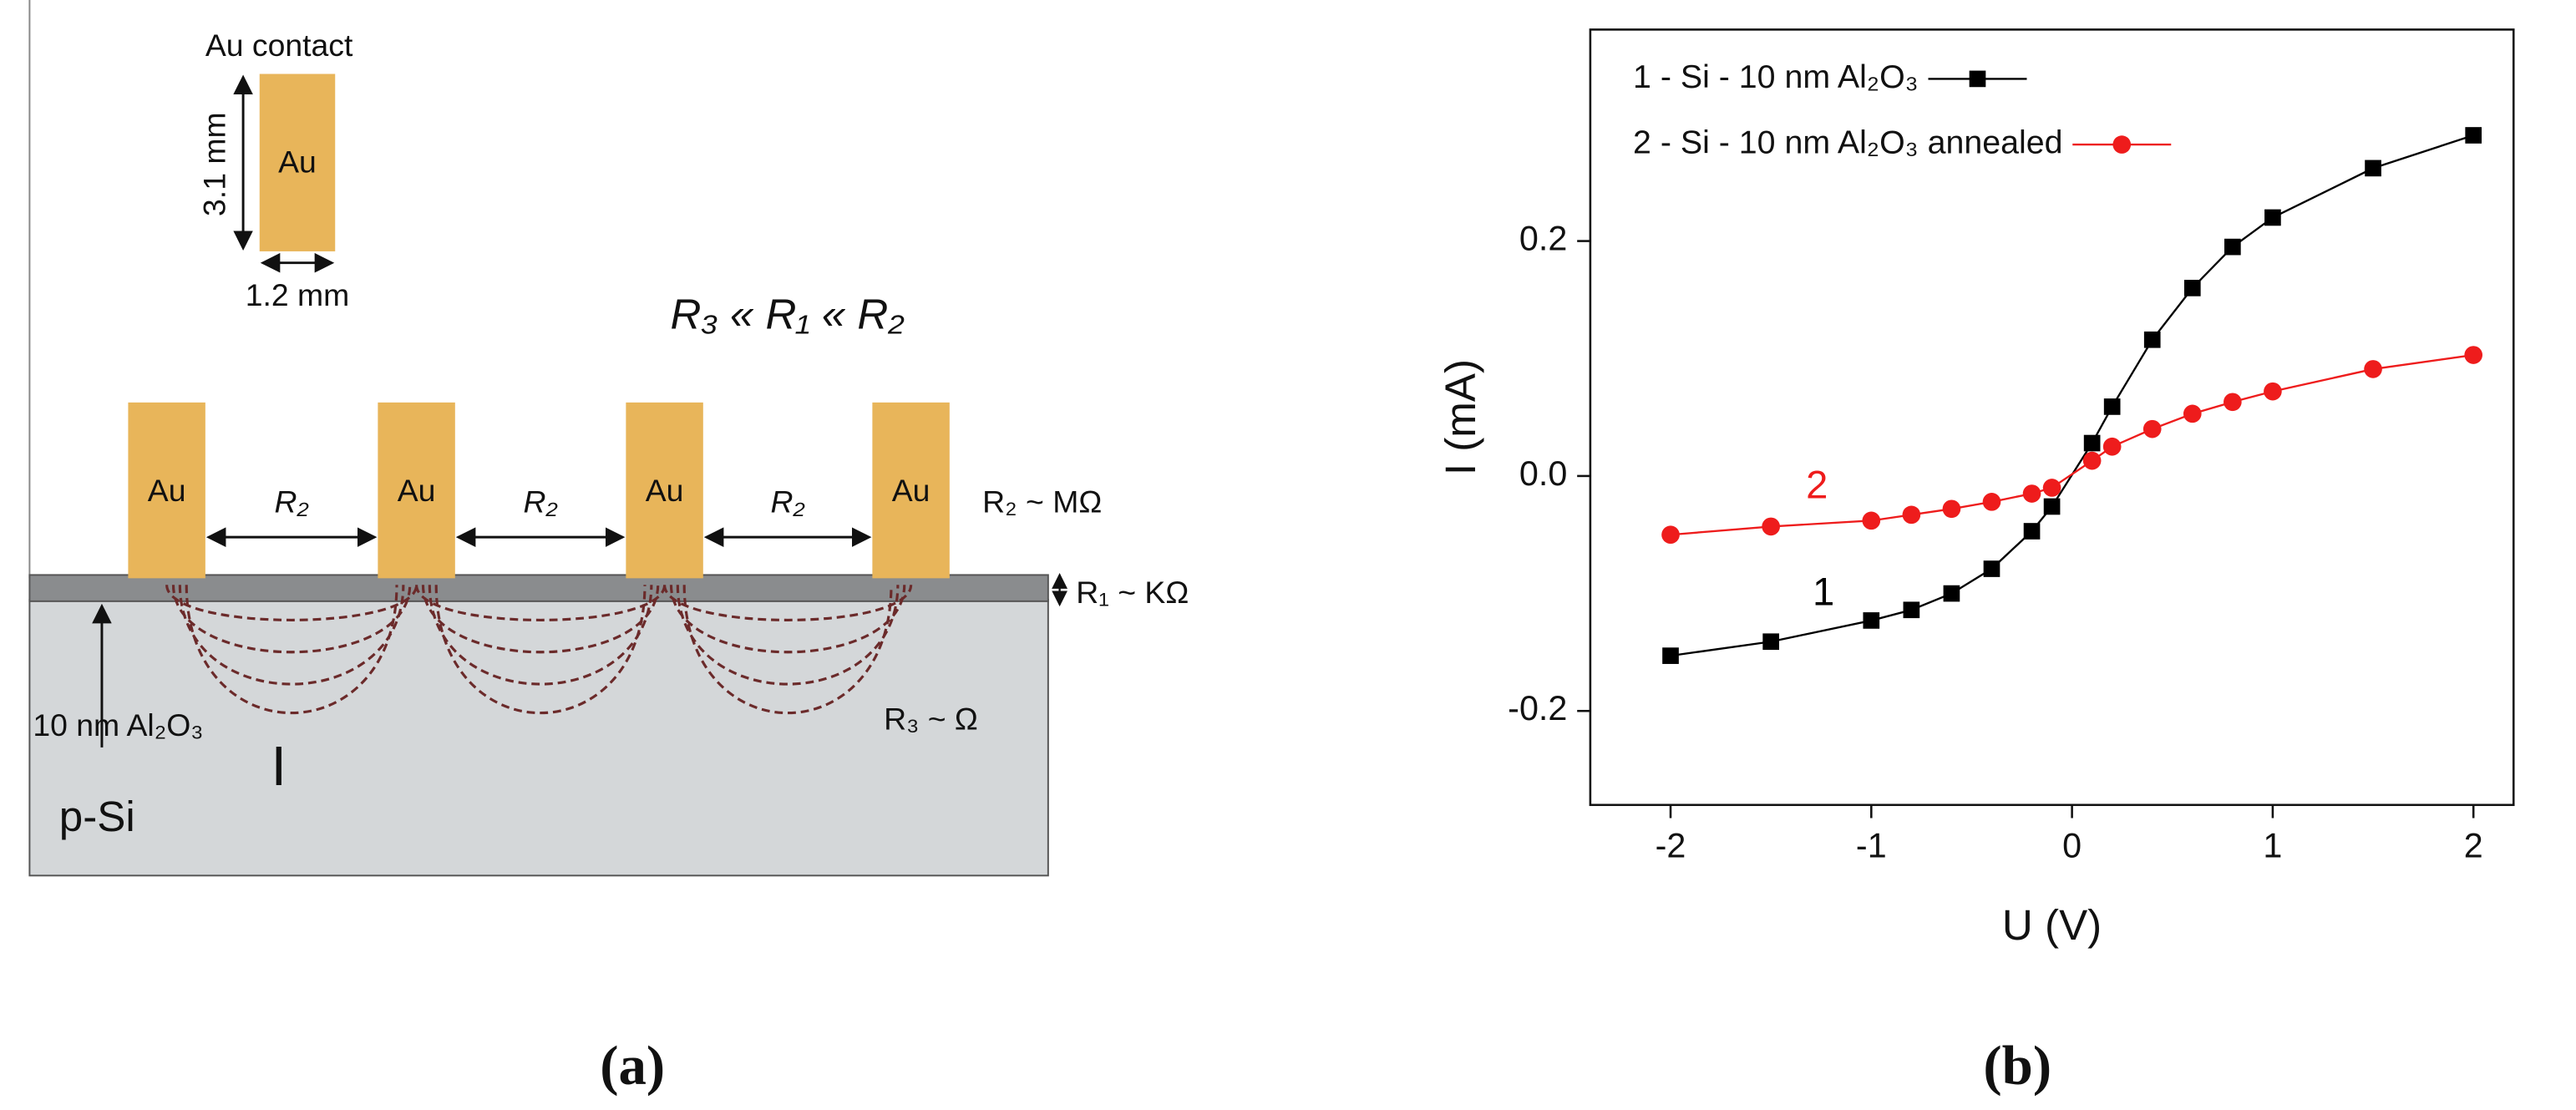 The height and width of the screenshot is (1110, 2576). Describe the element at coordinates (1132, 592) in the screenshot. I see `r1-label: R₁ ~ KΩ` at that location.